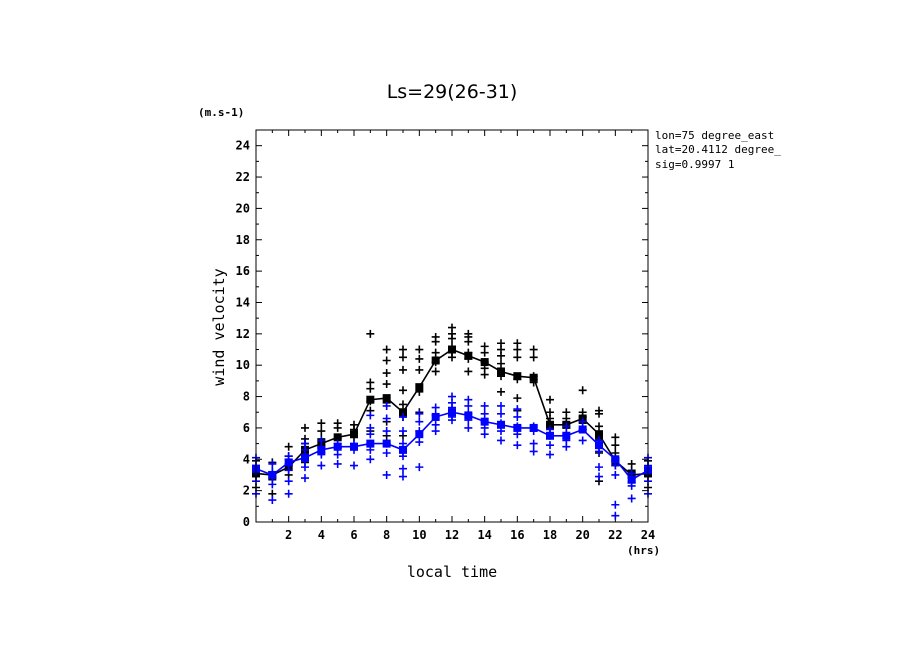 This screenshot has width=904, height=654. What do you see at coordinates (582, 535) in the screenshot?
I see `x-tick-label: 20` at bounding box center [582, 535].